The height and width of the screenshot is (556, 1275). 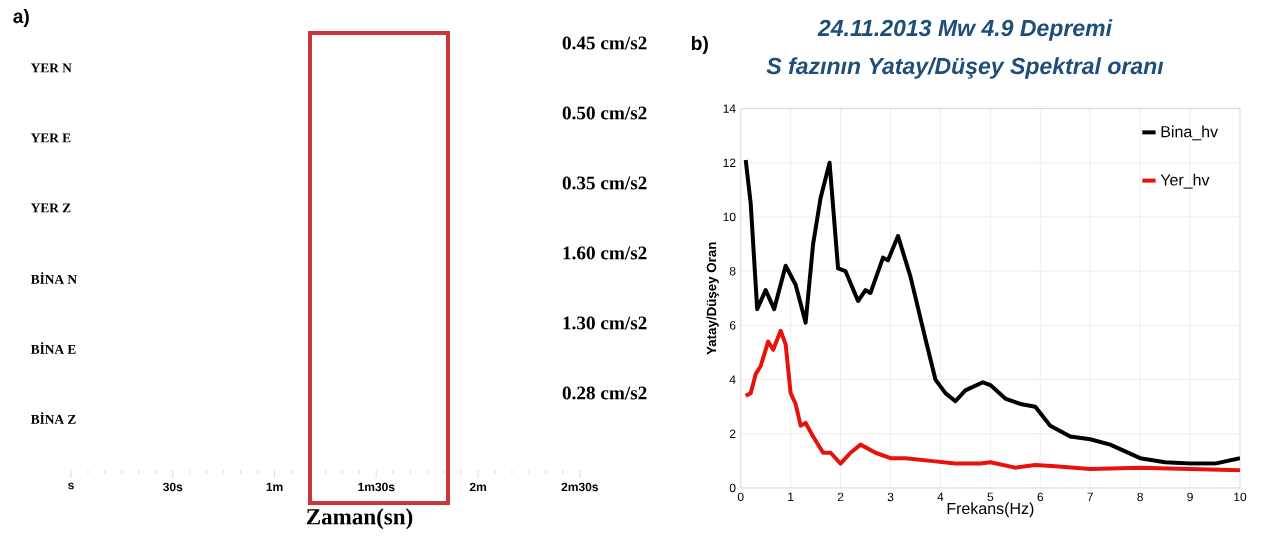 What do you see at coordinates (890, 497) in the screenshot?
I see `x-tick-label: 3` at bounding box center [890, 497].